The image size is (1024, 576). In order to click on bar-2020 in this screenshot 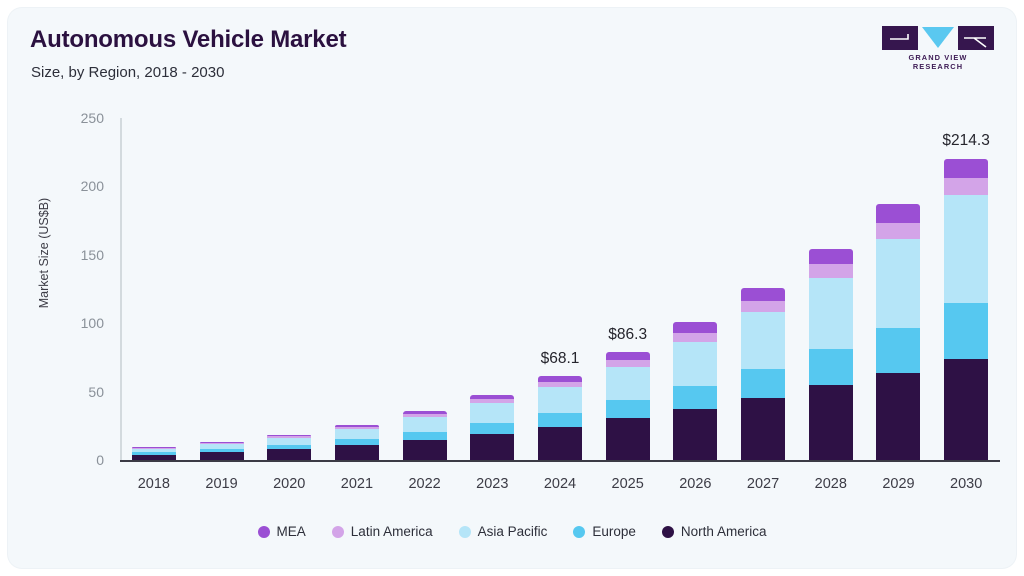, I will do `click(289, 447)`.